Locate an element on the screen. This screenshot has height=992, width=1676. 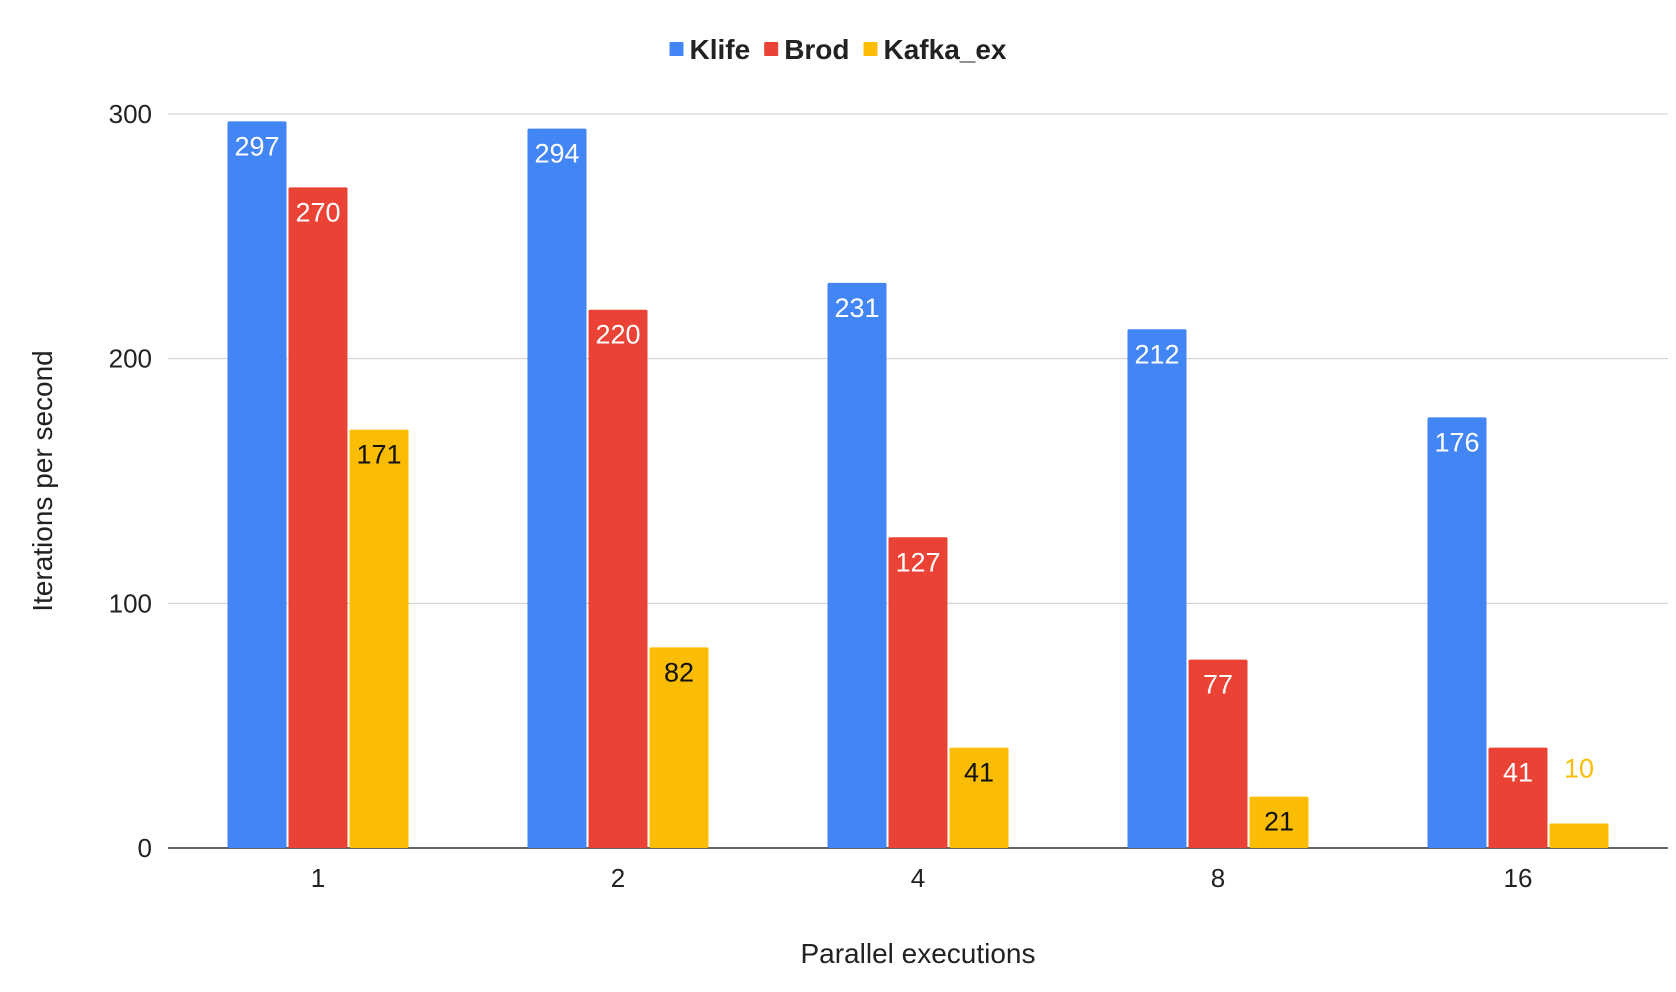
y-axis-ticks: 0 100 200 300 is located at coordinates (130, 481).